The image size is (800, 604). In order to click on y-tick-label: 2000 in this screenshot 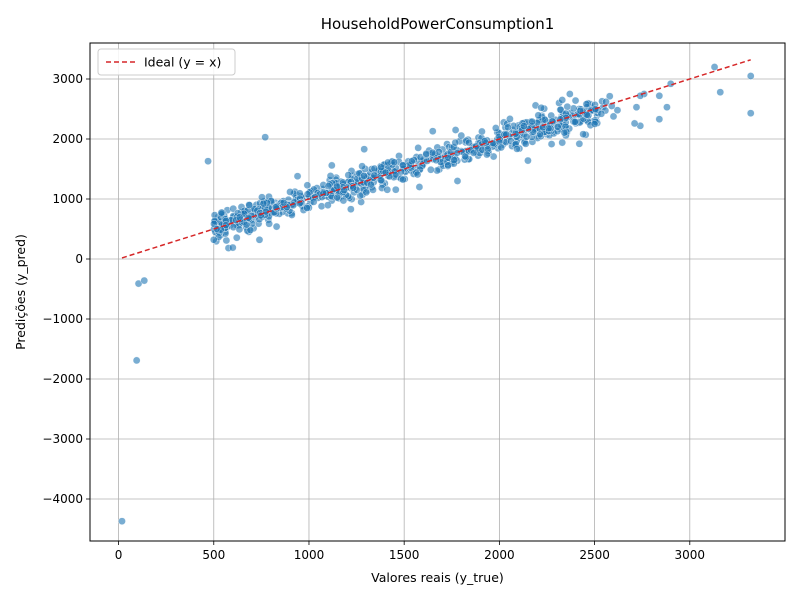, I will do `click(67, 139)`.